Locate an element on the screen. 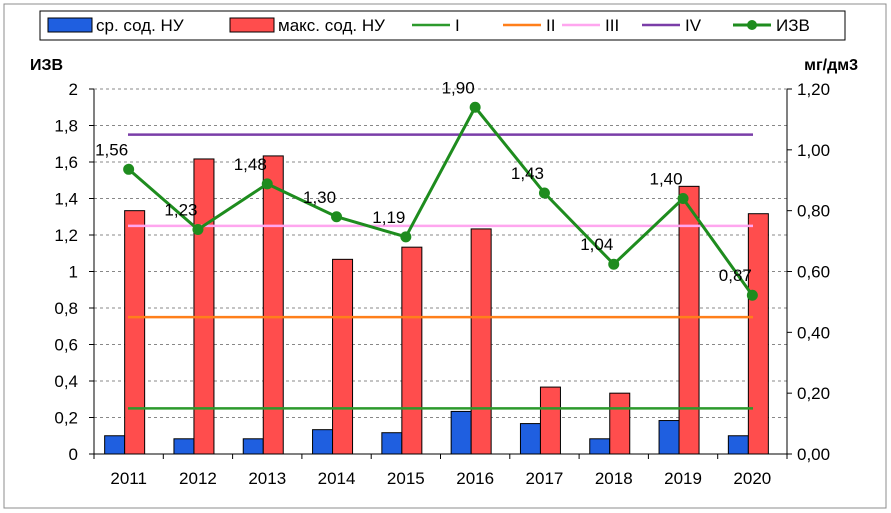 The image size is (891, 513). x-tick-label: 2017 is located at coordinates (545, 478).